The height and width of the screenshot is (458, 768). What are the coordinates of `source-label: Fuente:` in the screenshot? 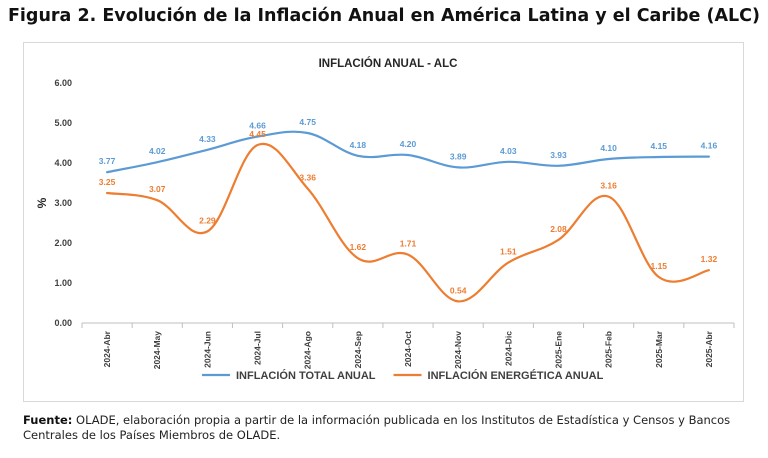 It's located at (48, 420).